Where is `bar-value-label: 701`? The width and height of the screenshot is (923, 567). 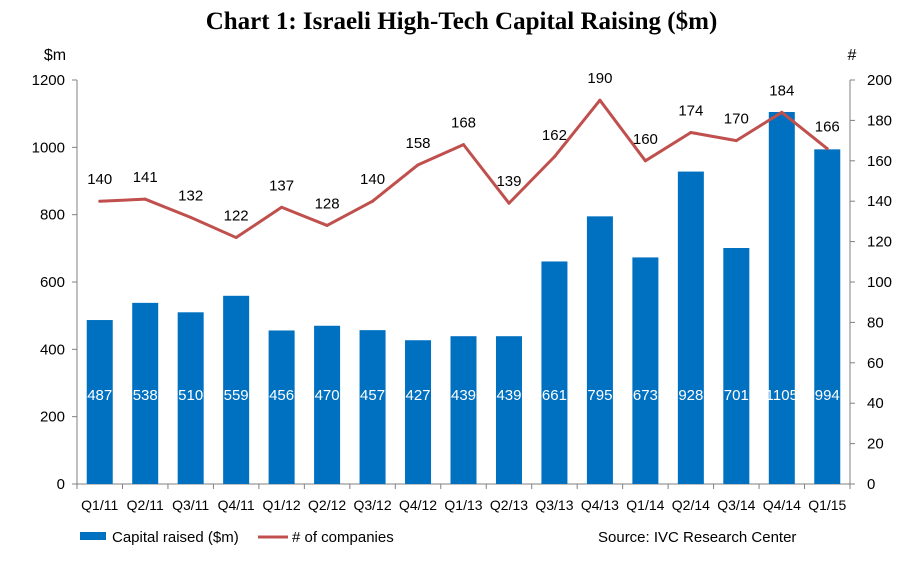 bar-value-label: 701 is located at coordinates (736, 395).